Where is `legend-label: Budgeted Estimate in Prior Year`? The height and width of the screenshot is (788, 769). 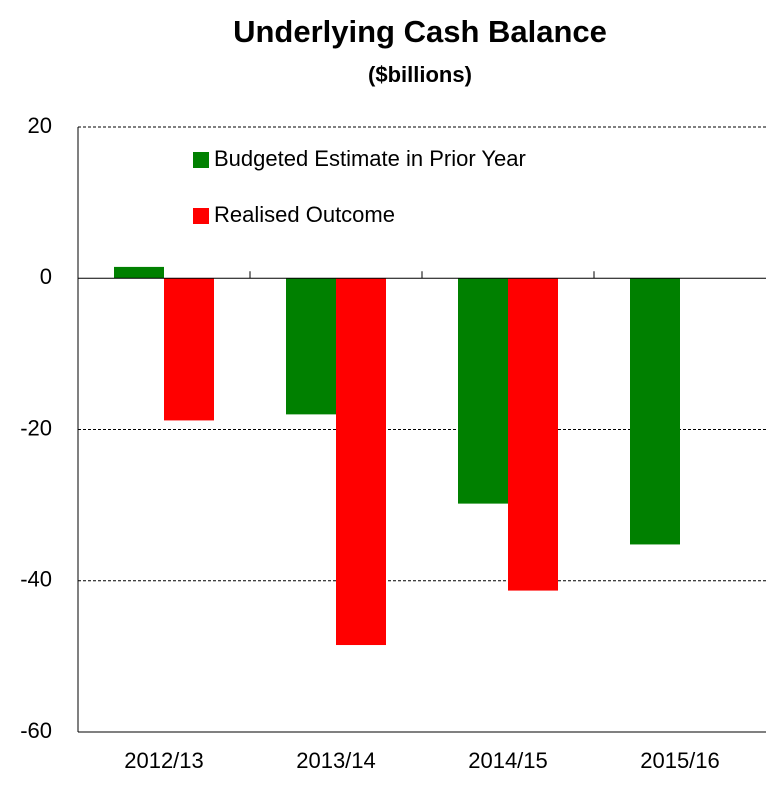
legend-label: Budgeted Estimate in Prior Year is located at coordinates (370, 158).